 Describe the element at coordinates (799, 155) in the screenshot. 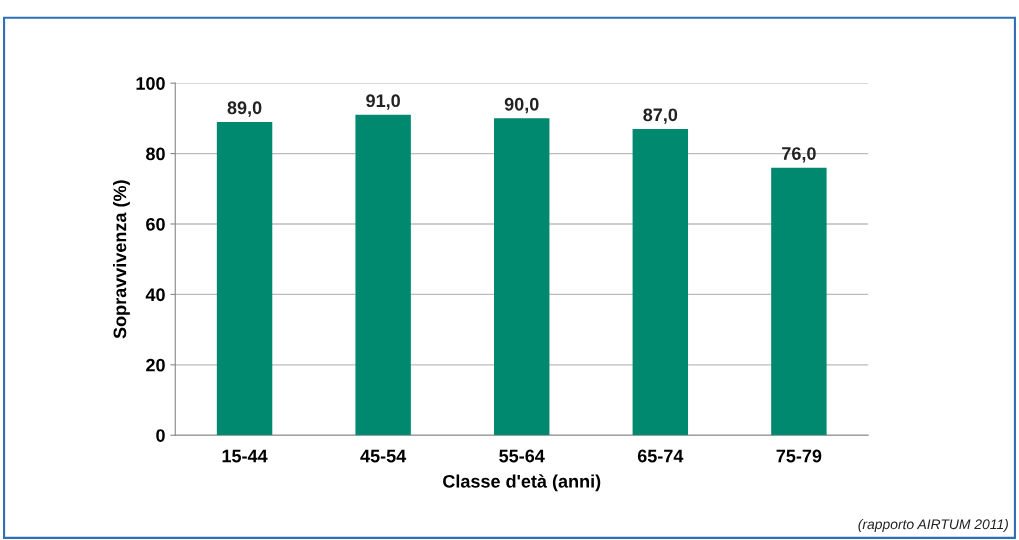

I see `data-label: 76,0` at that location.